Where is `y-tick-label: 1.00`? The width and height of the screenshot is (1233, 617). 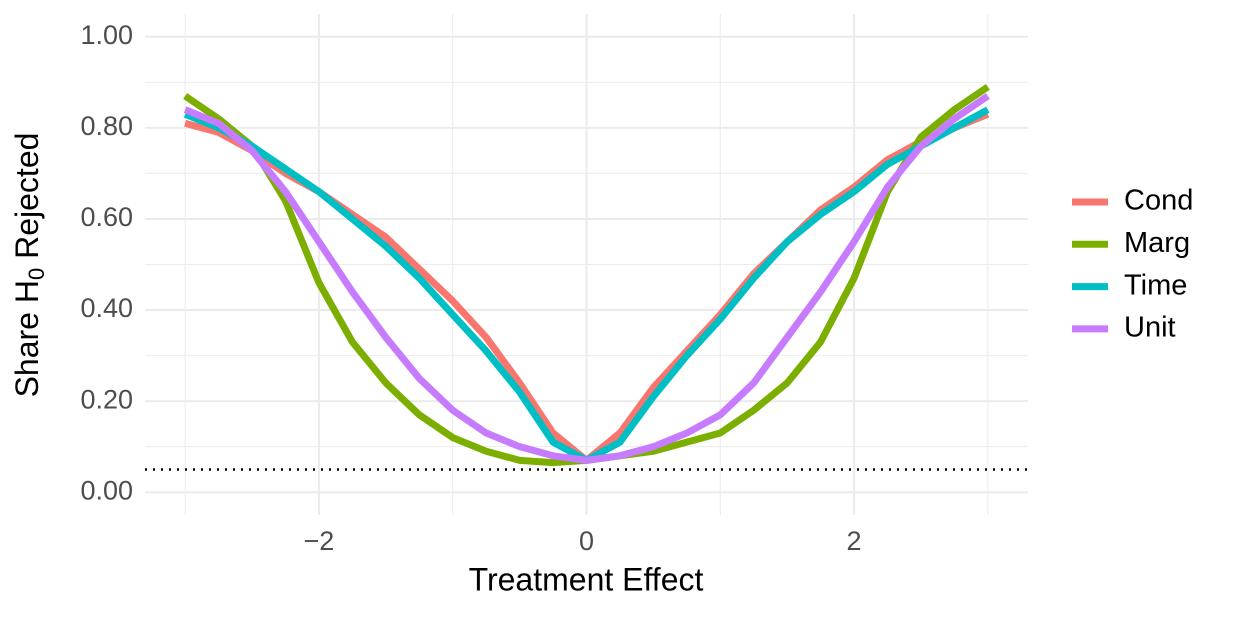
y-tick-label: 1.00 is located at coordinates (106, 35).